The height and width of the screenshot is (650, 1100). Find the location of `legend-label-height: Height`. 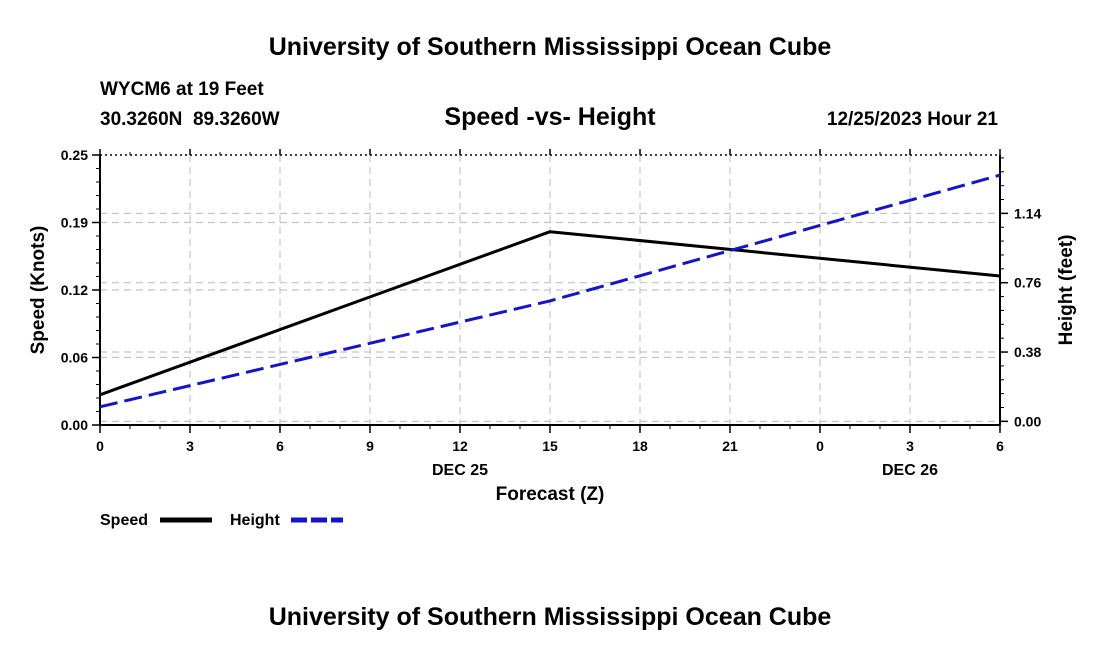

legend-label-height: Height is located at coordinates (255, 520).